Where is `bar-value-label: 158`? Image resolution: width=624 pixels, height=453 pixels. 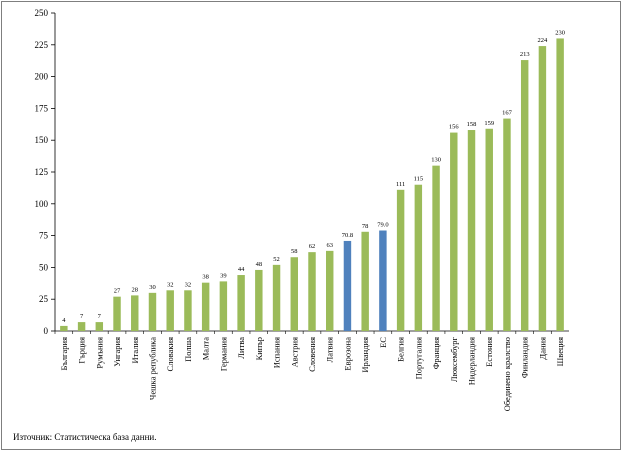
bar-value-label: 158 is located at coordinates (472, 124).